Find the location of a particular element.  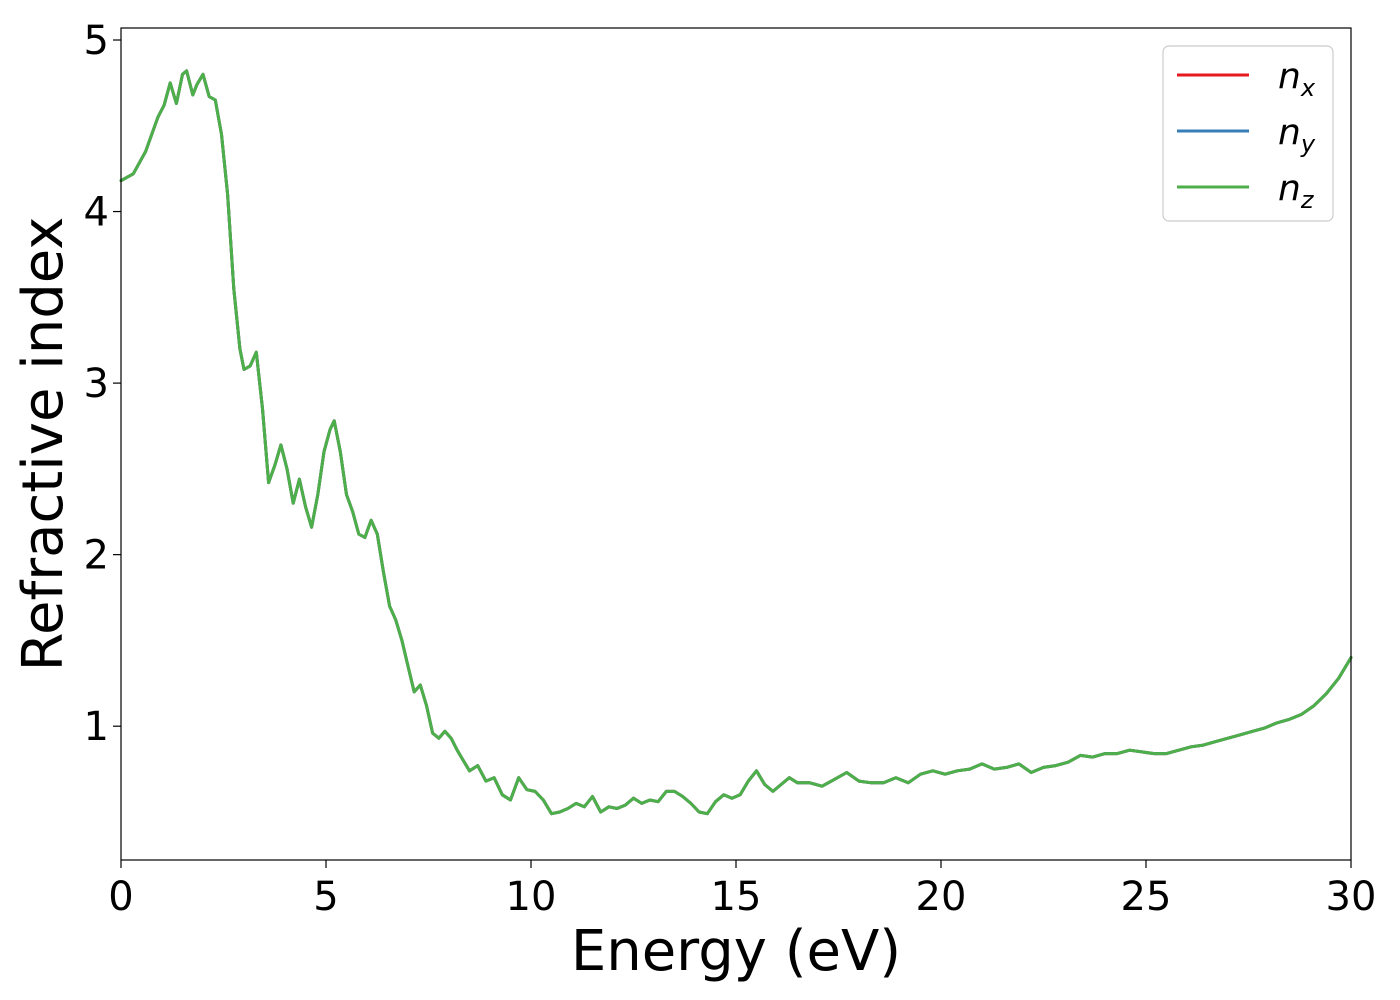

x-tick-label: 25 is located at coordinates (1146, 897).